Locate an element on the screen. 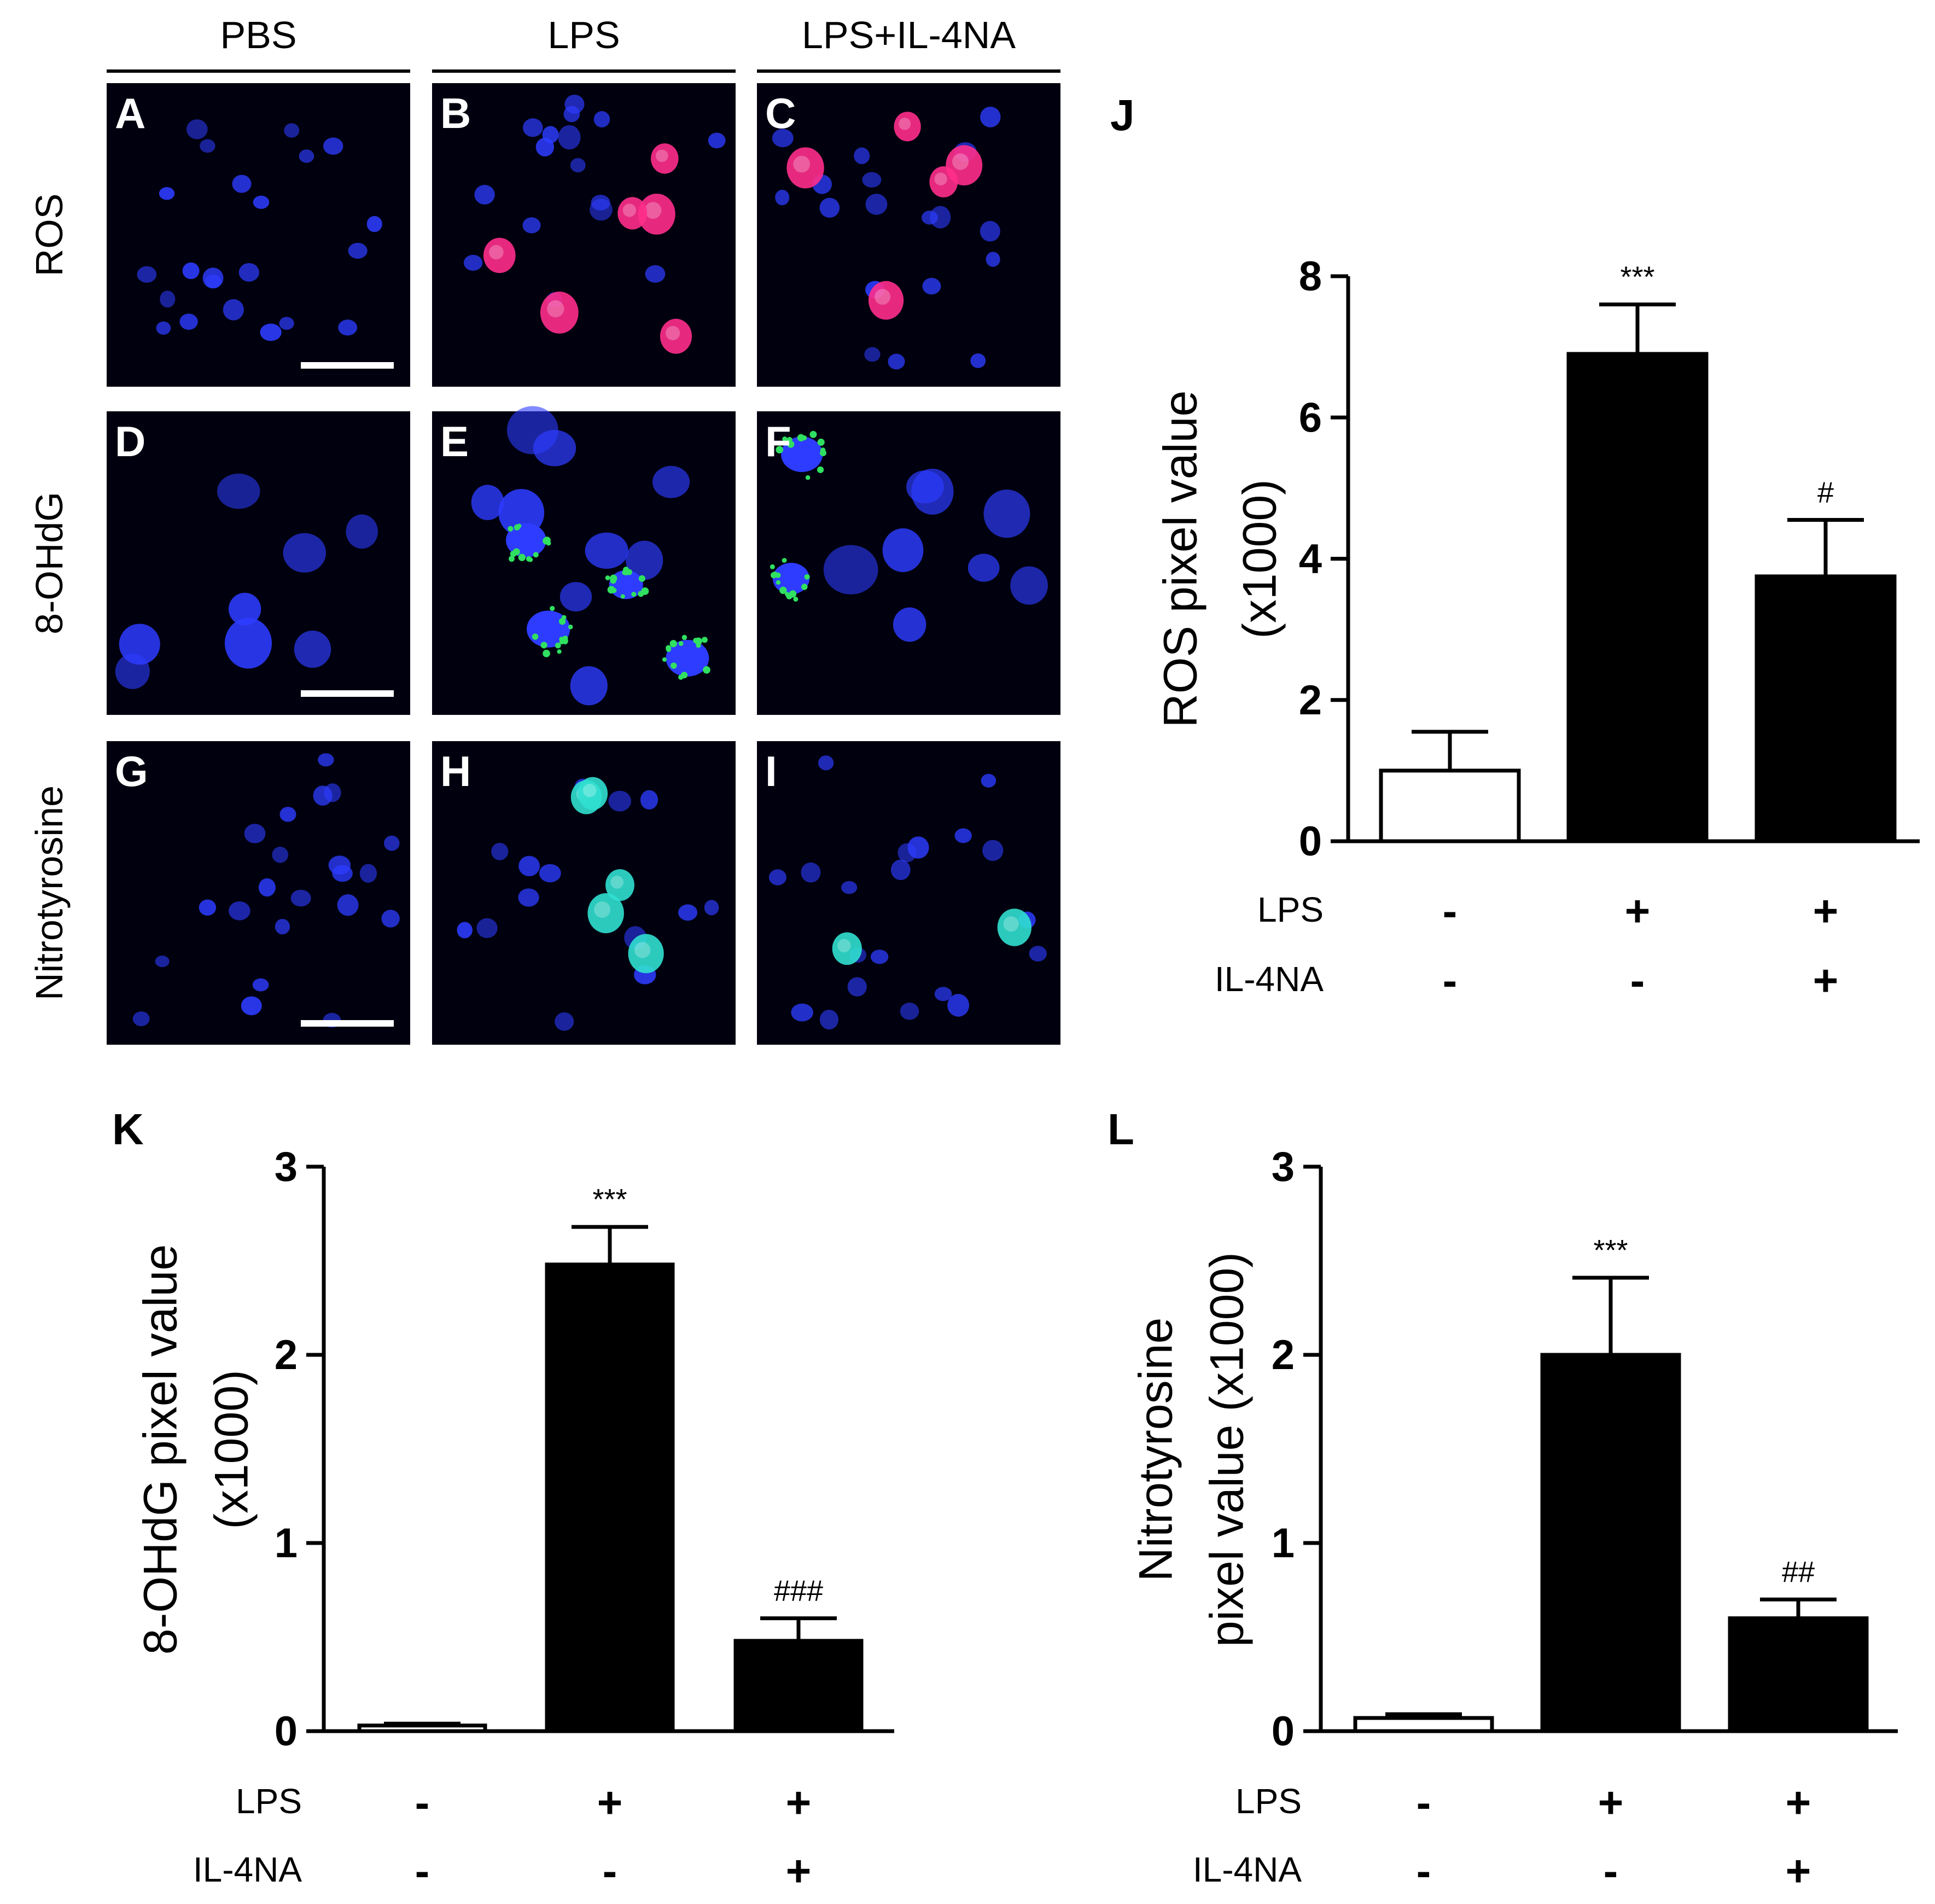 Image resolution: width=1935 pixels, height=1904 pixels. row-label: ROS is located at coordinates (50, 236).